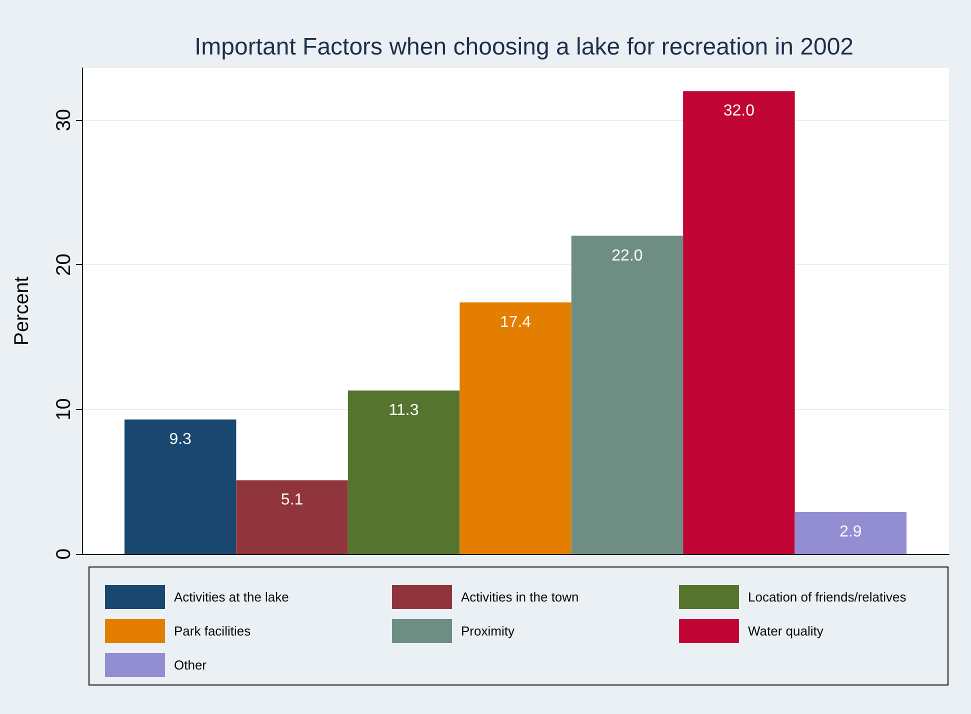 The width and height of the screenshot is (971, 714). What do you see at coordinates (231, 597) in the screenshot?
I see `legend-label: Activities at the lake` at bounding box center [231, 597].